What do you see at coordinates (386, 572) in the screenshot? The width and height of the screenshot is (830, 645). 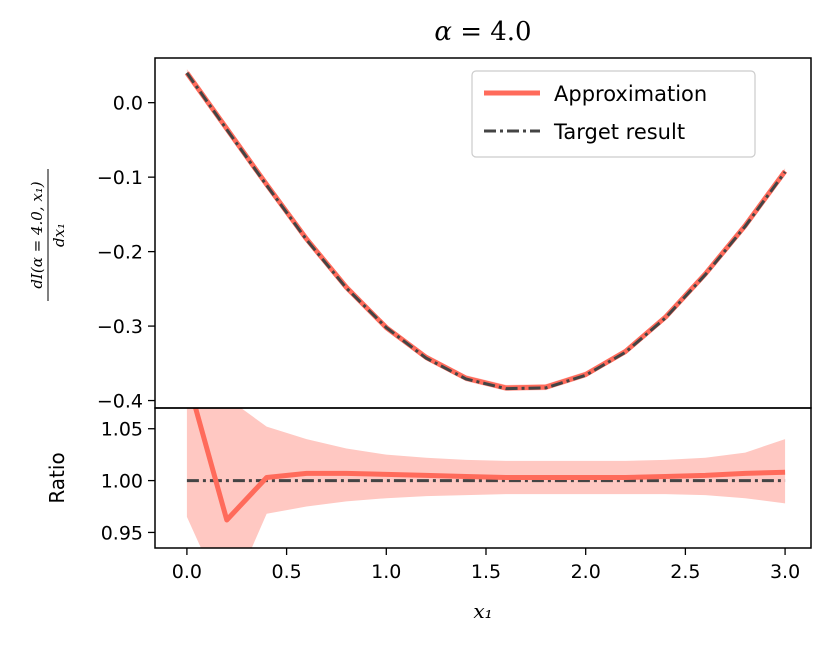 I see `x-tick-label: 1.0` at bounding box center [386, 572].